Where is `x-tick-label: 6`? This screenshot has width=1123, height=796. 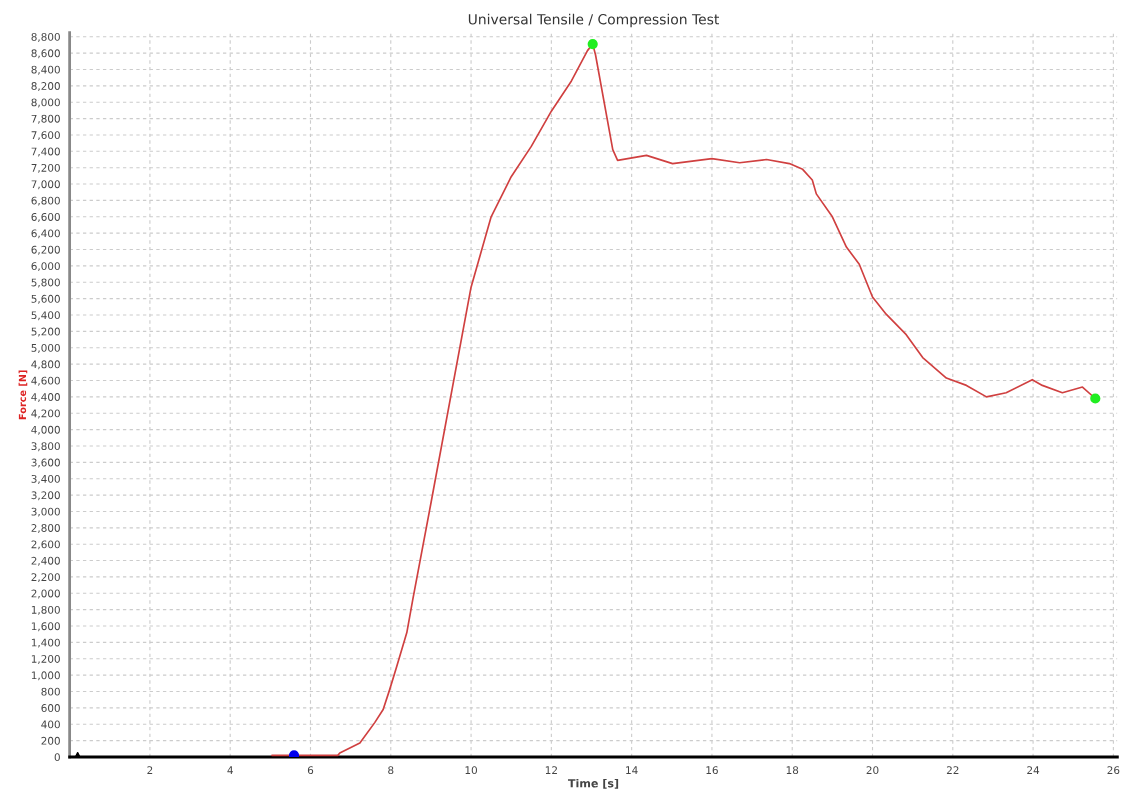 x-tick-label: 6 is located at coordinates (310, 770).